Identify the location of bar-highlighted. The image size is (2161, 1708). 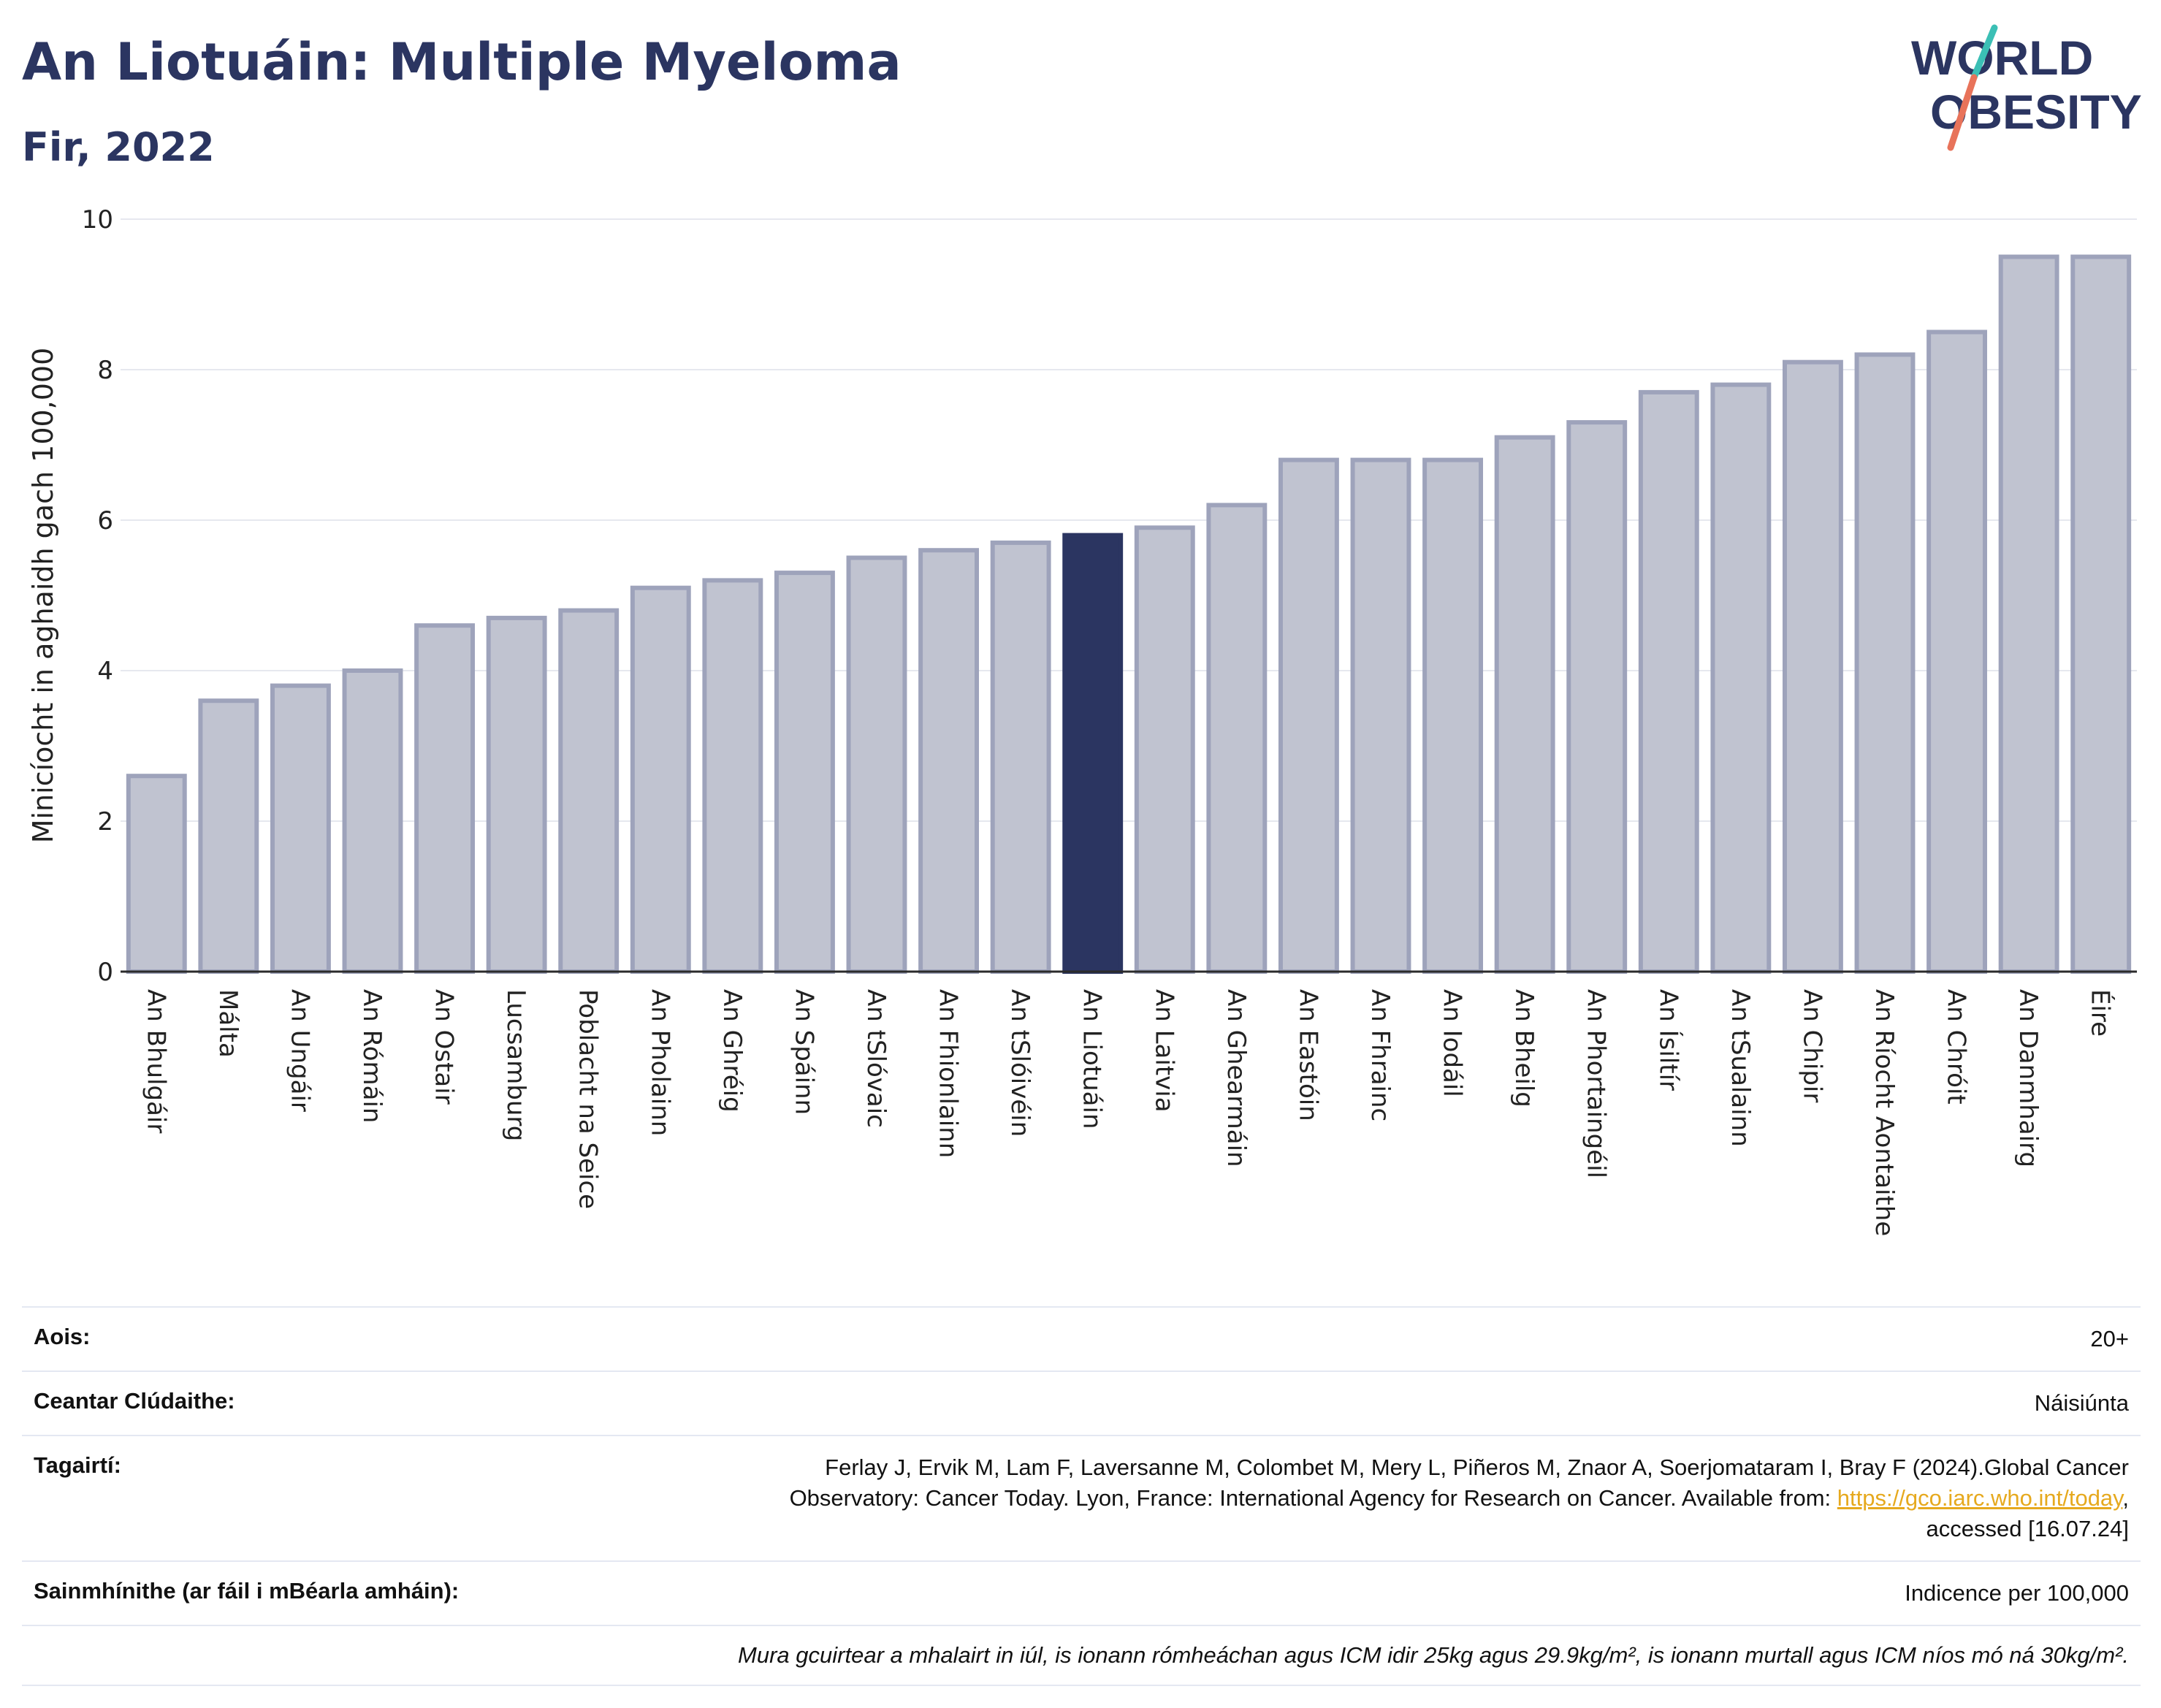
(1093, 754).